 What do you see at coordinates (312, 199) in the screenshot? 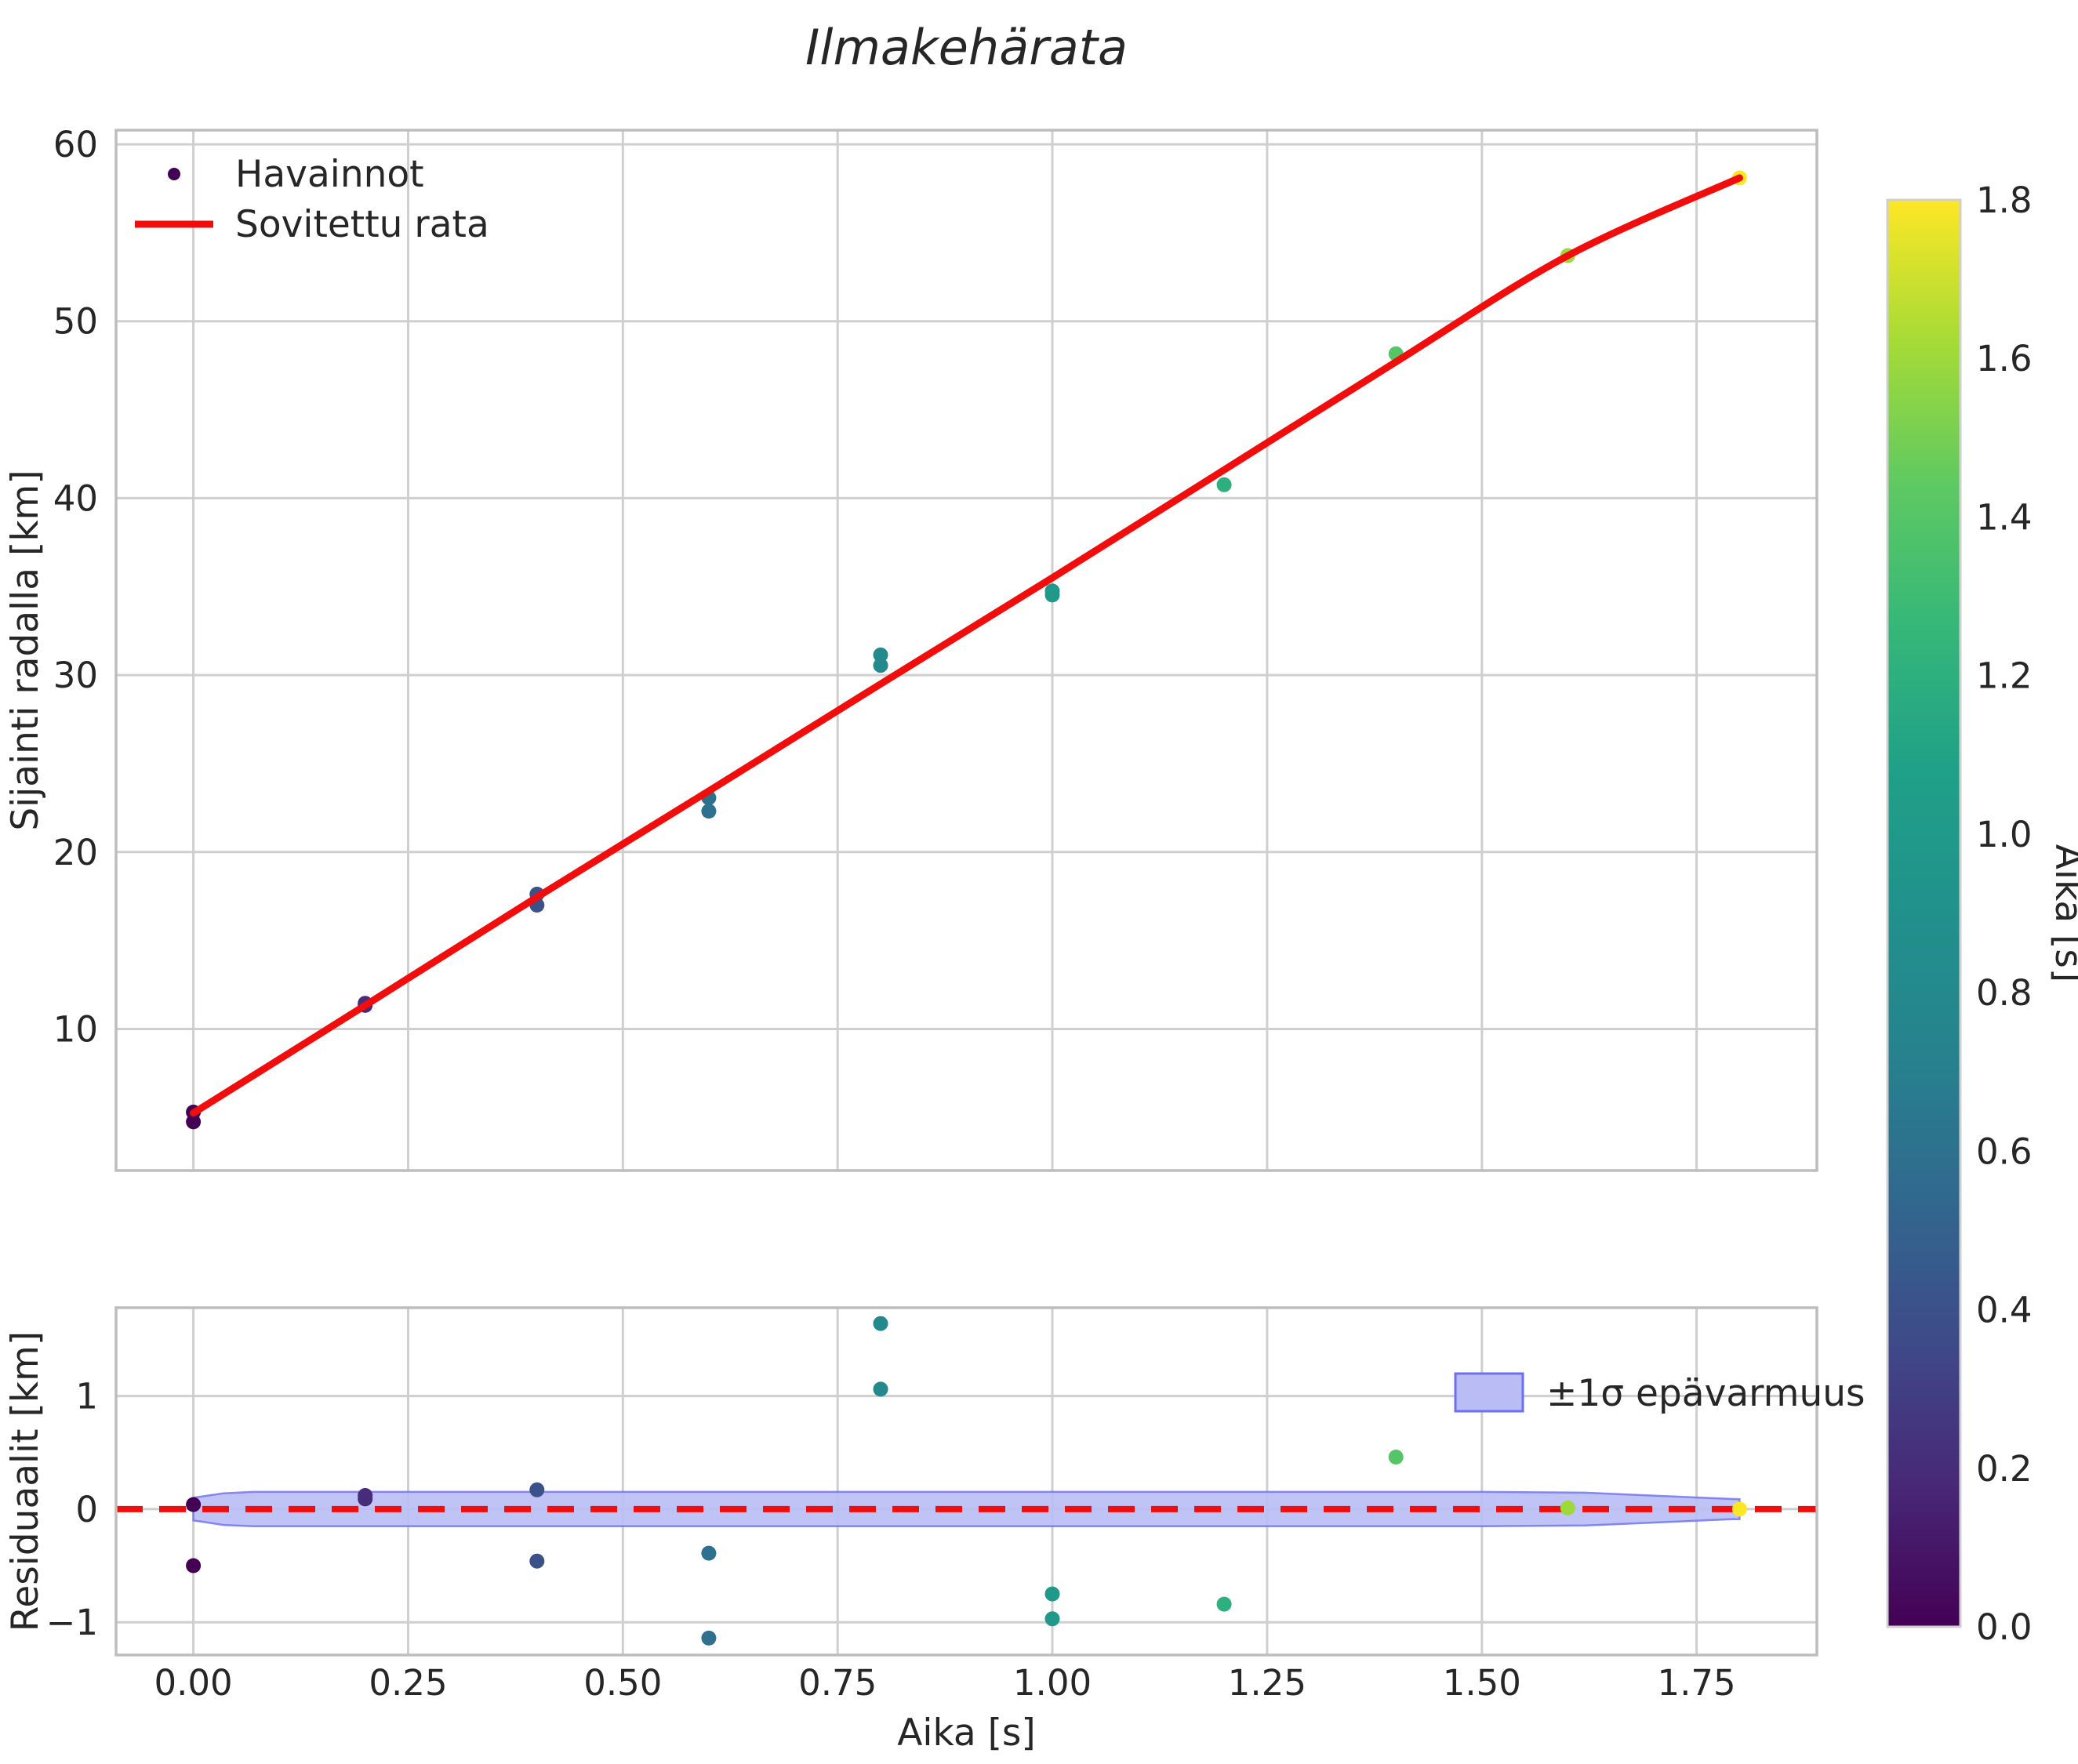
I see `main-legend: Havainnot Sovitettu rata` at bounding box center [312, 199].